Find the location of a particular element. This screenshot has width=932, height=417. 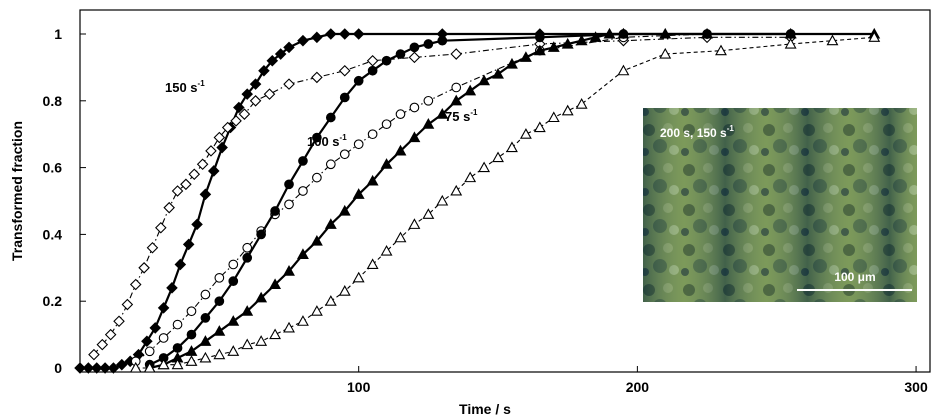

x-axis-ticks: 100 200 300 is located at coordinates (637, 380).